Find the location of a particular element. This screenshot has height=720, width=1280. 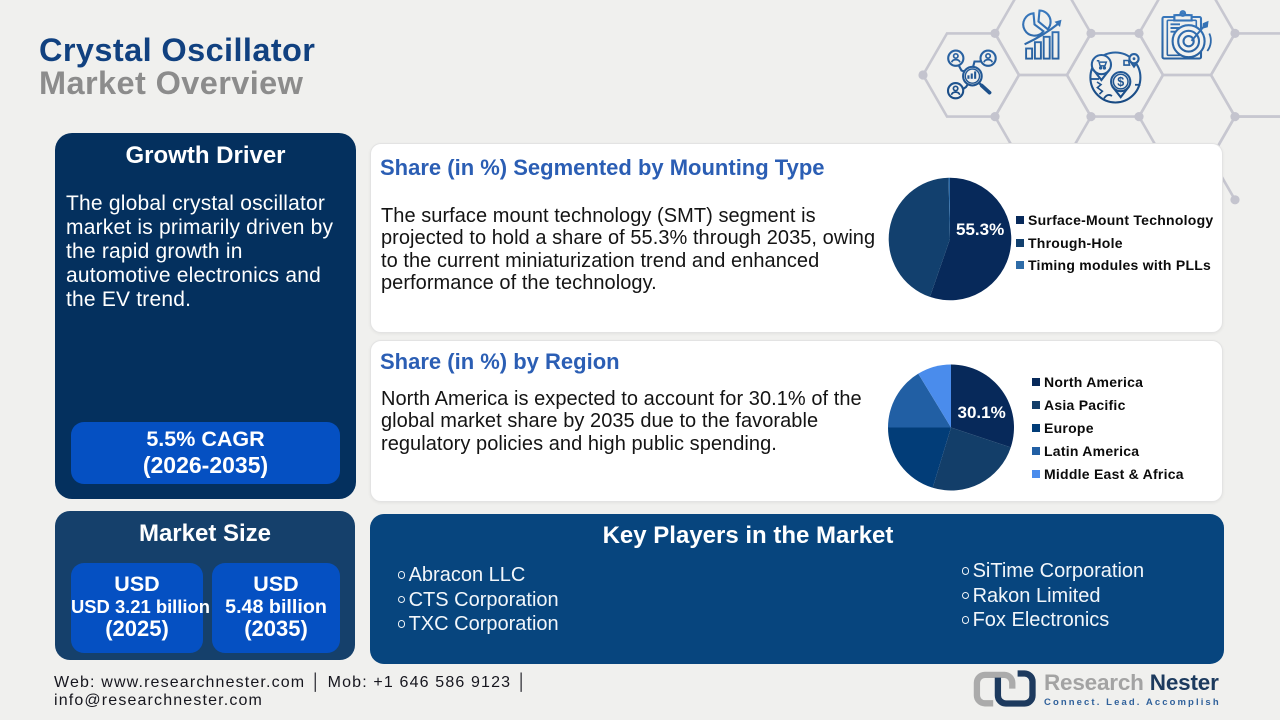

svg-text: 55.3% is located at coordinates (980, 229).